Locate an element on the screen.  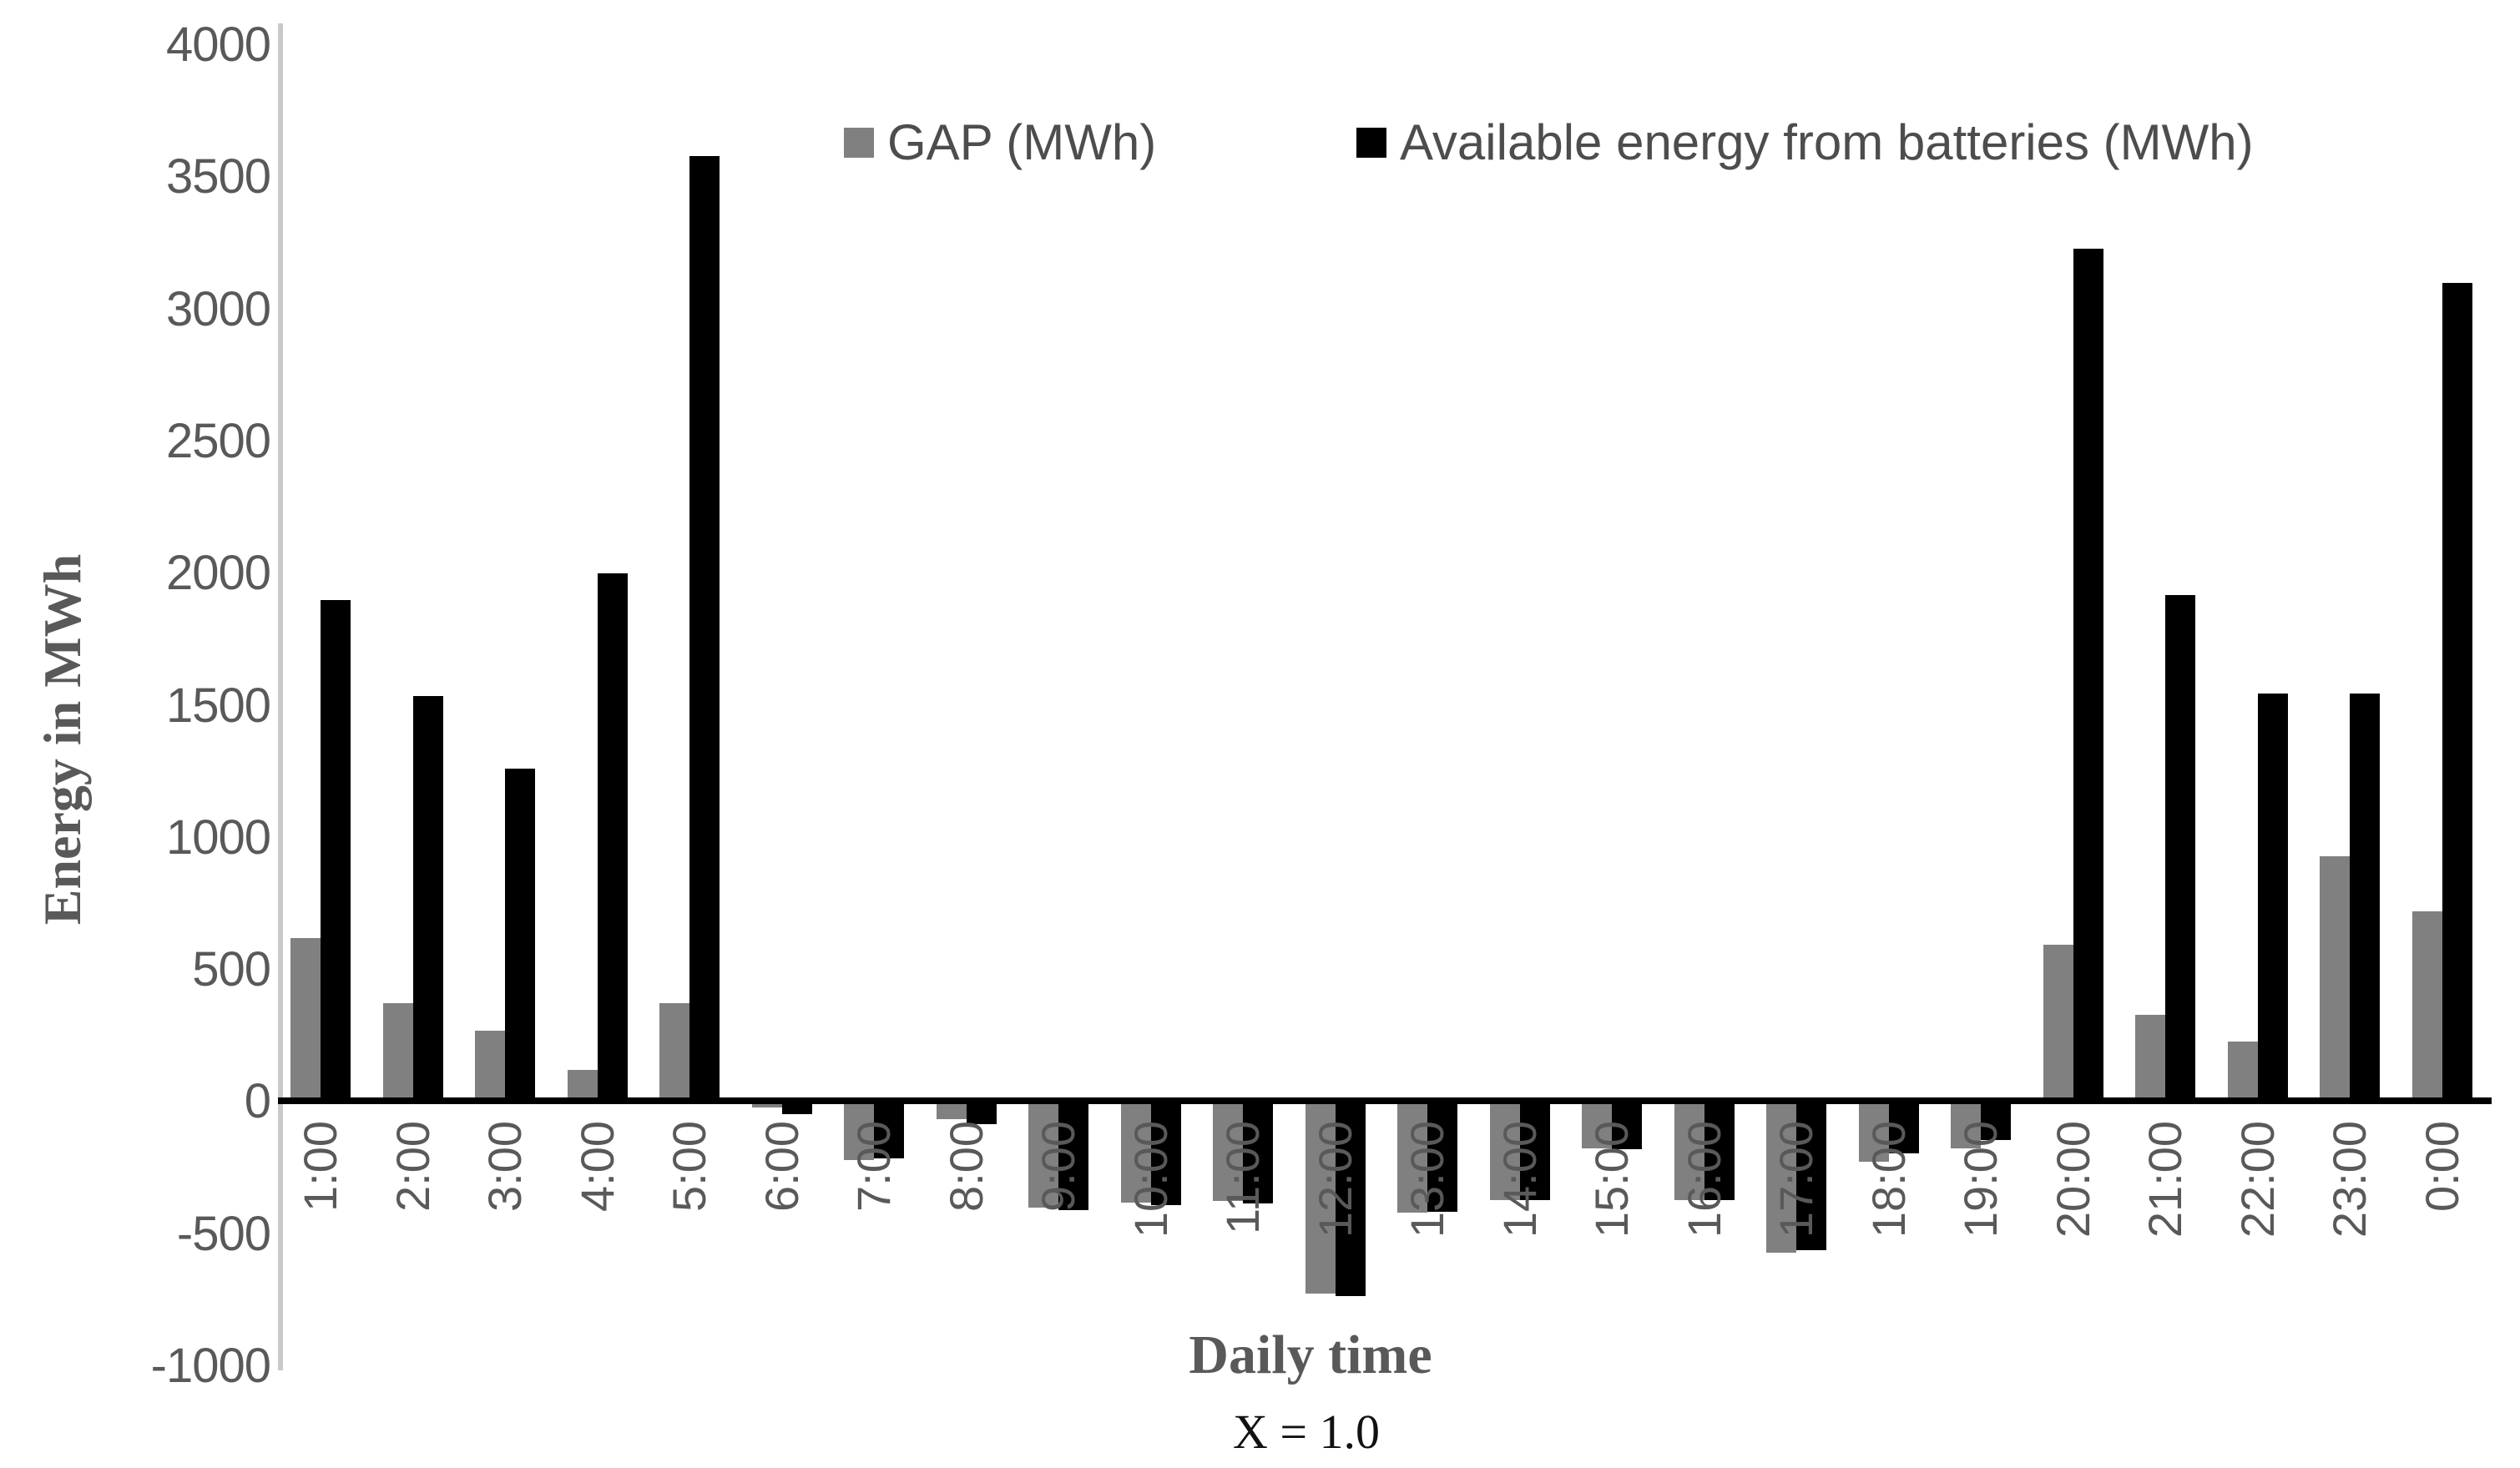
y-tick-label: 2000 is located at coordinates (218, 573).